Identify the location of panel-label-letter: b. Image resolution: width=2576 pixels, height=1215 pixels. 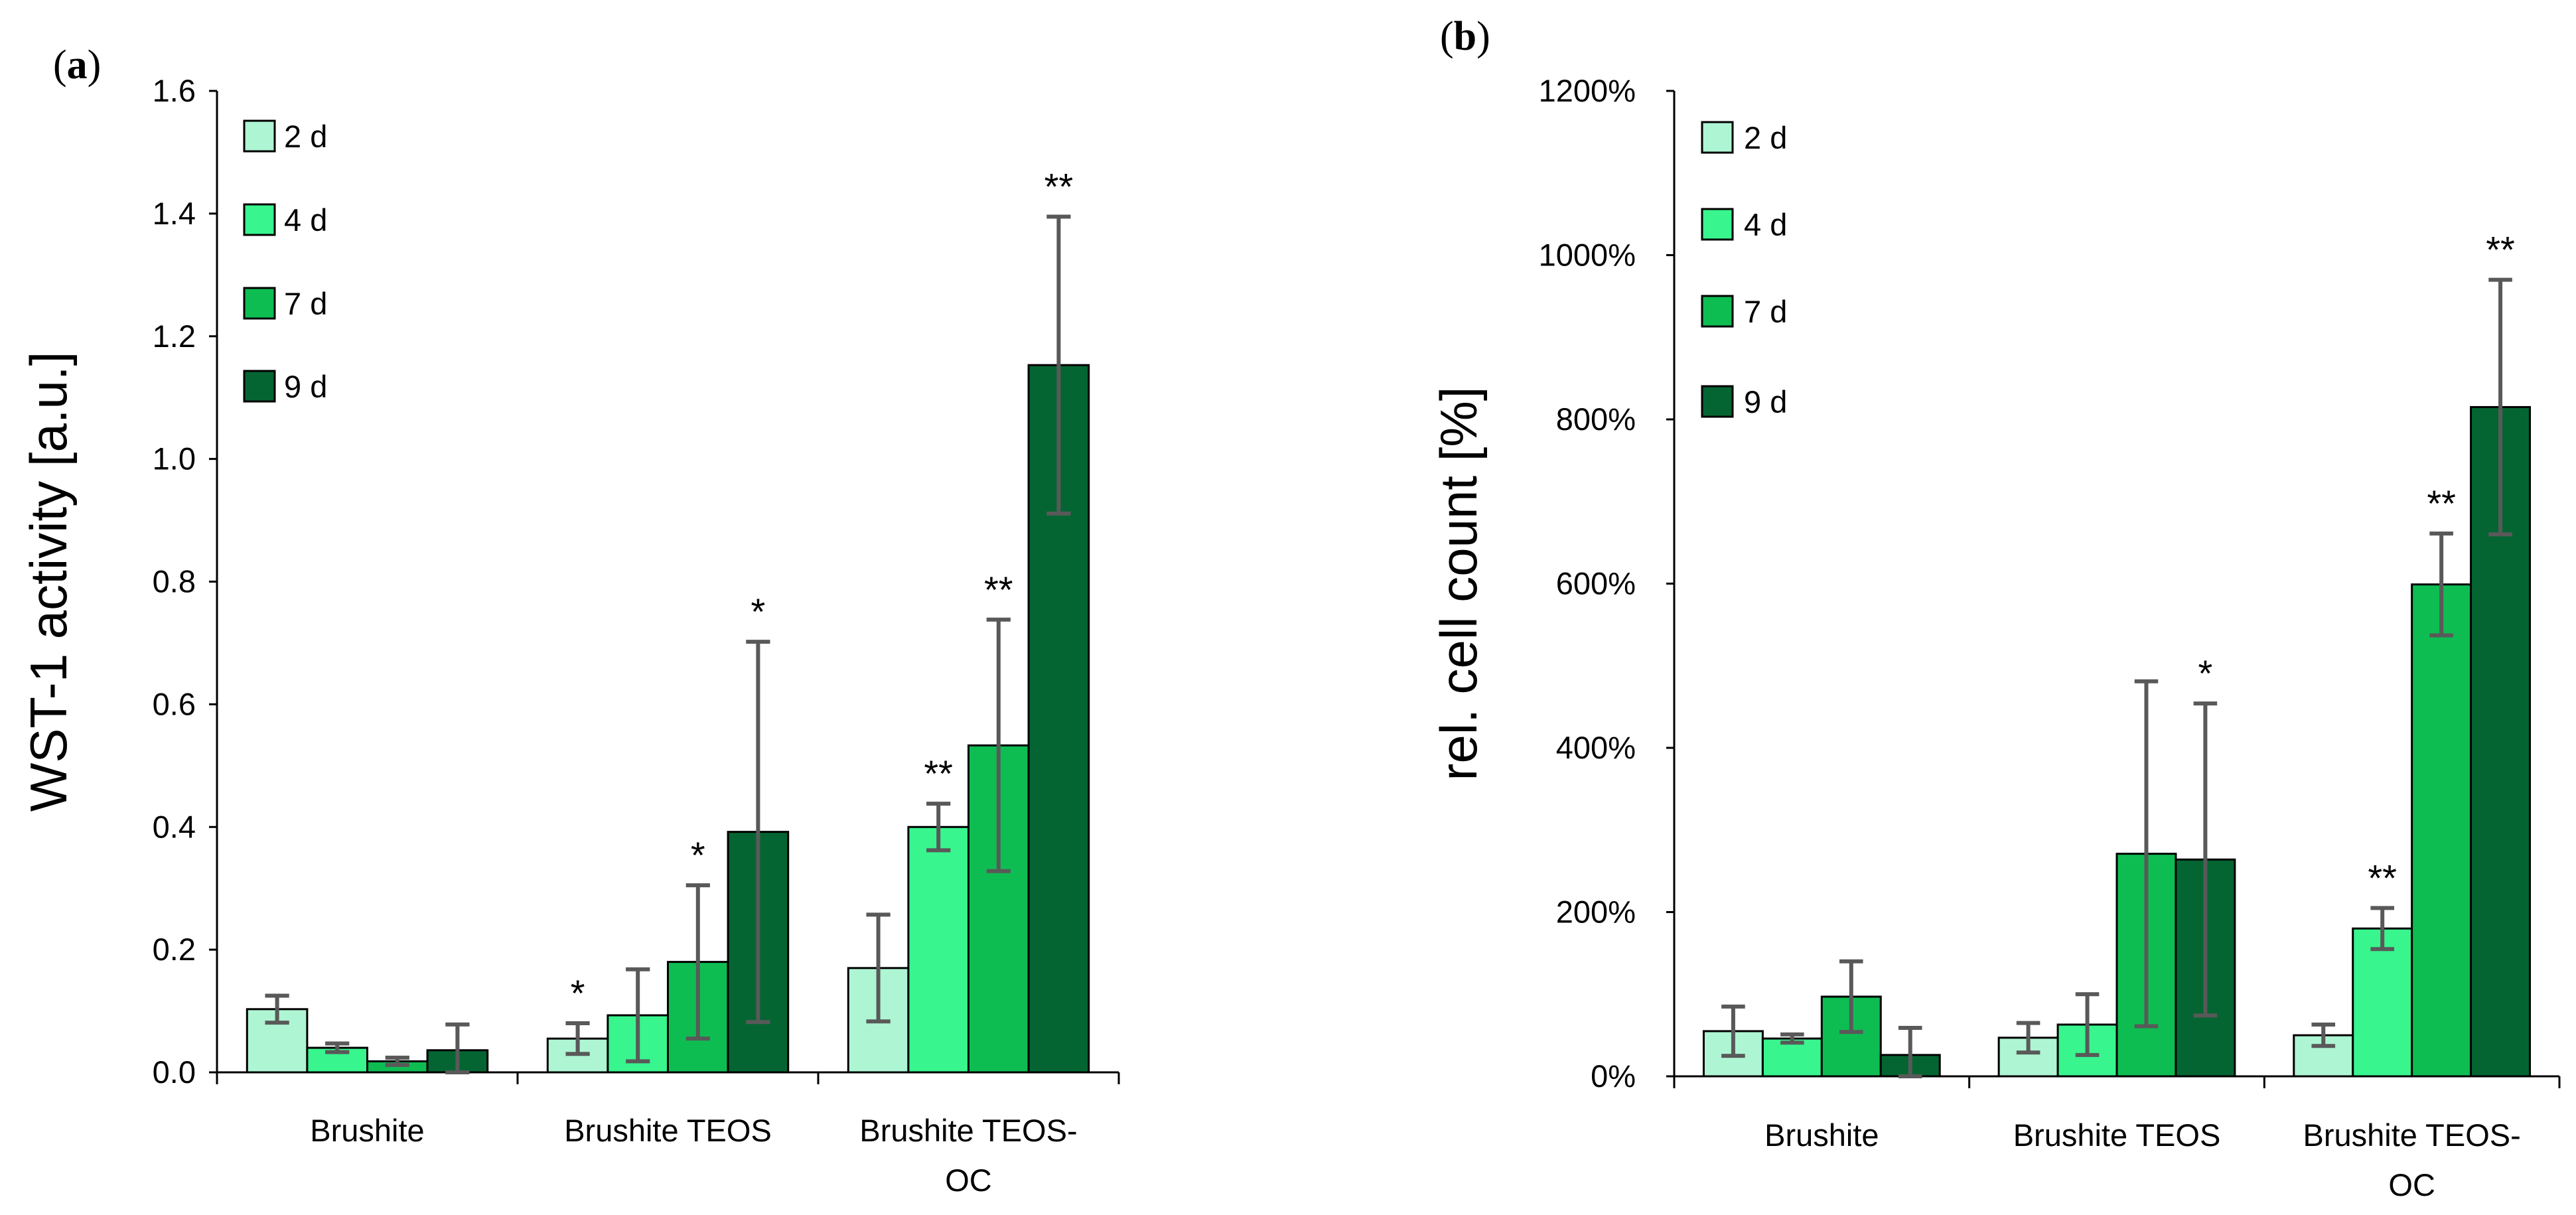
(1465, 36).